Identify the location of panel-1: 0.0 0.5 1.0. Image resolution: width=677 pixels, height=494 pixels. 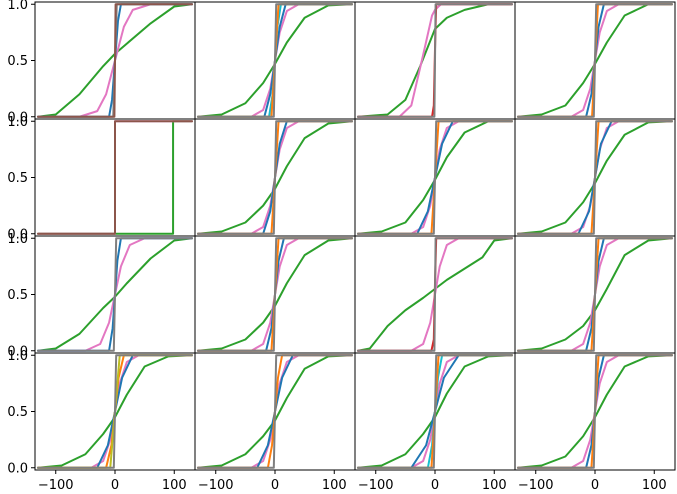
(101, 62).